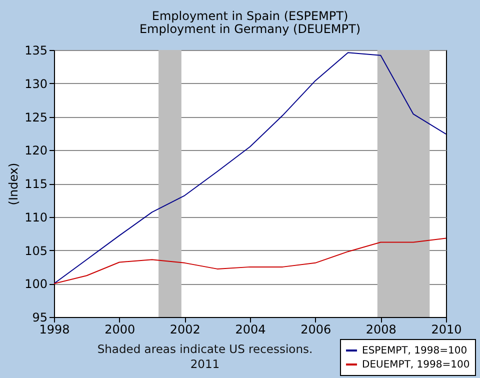  I want to click on y-tick-label: 130, so click(36, 83).